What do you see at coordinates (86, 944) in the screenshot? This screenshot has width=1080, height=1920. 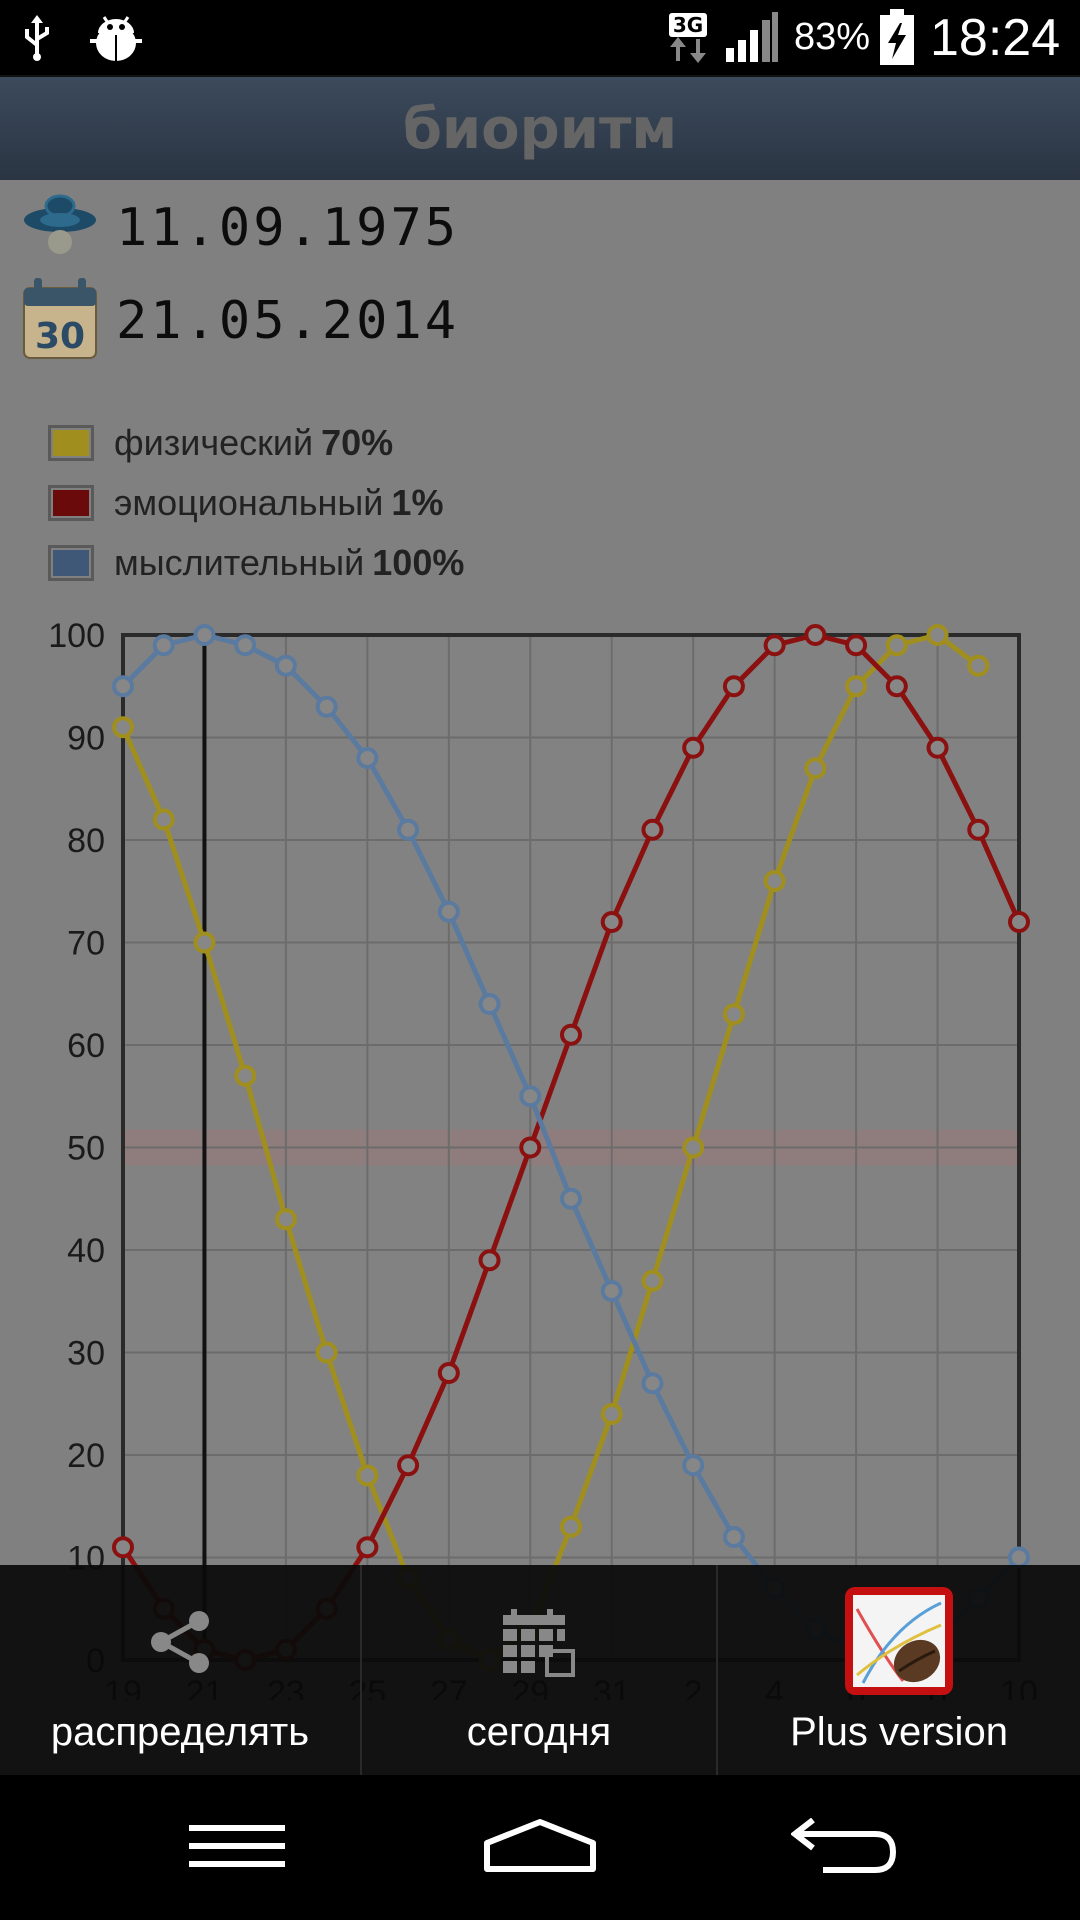 I see `y-tick-label: 70` at bounding box center [86, 944].